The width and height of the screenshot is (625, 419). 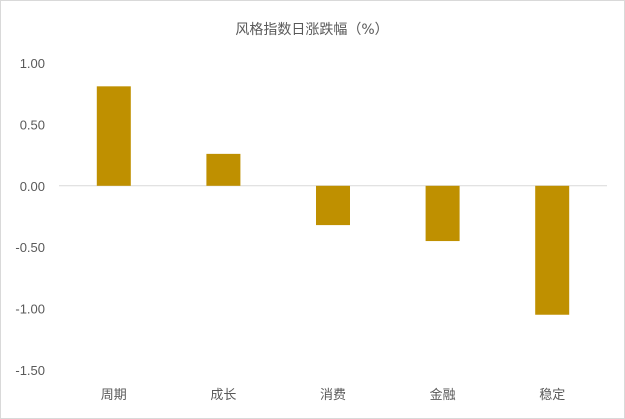 What do you see at coordinates (30, 217) in the screenshot?
I see `y-axis-ticks: 1.00 0.50 0.00 -0.50 -1.00 -1.50` at bounding box center [30, 217].